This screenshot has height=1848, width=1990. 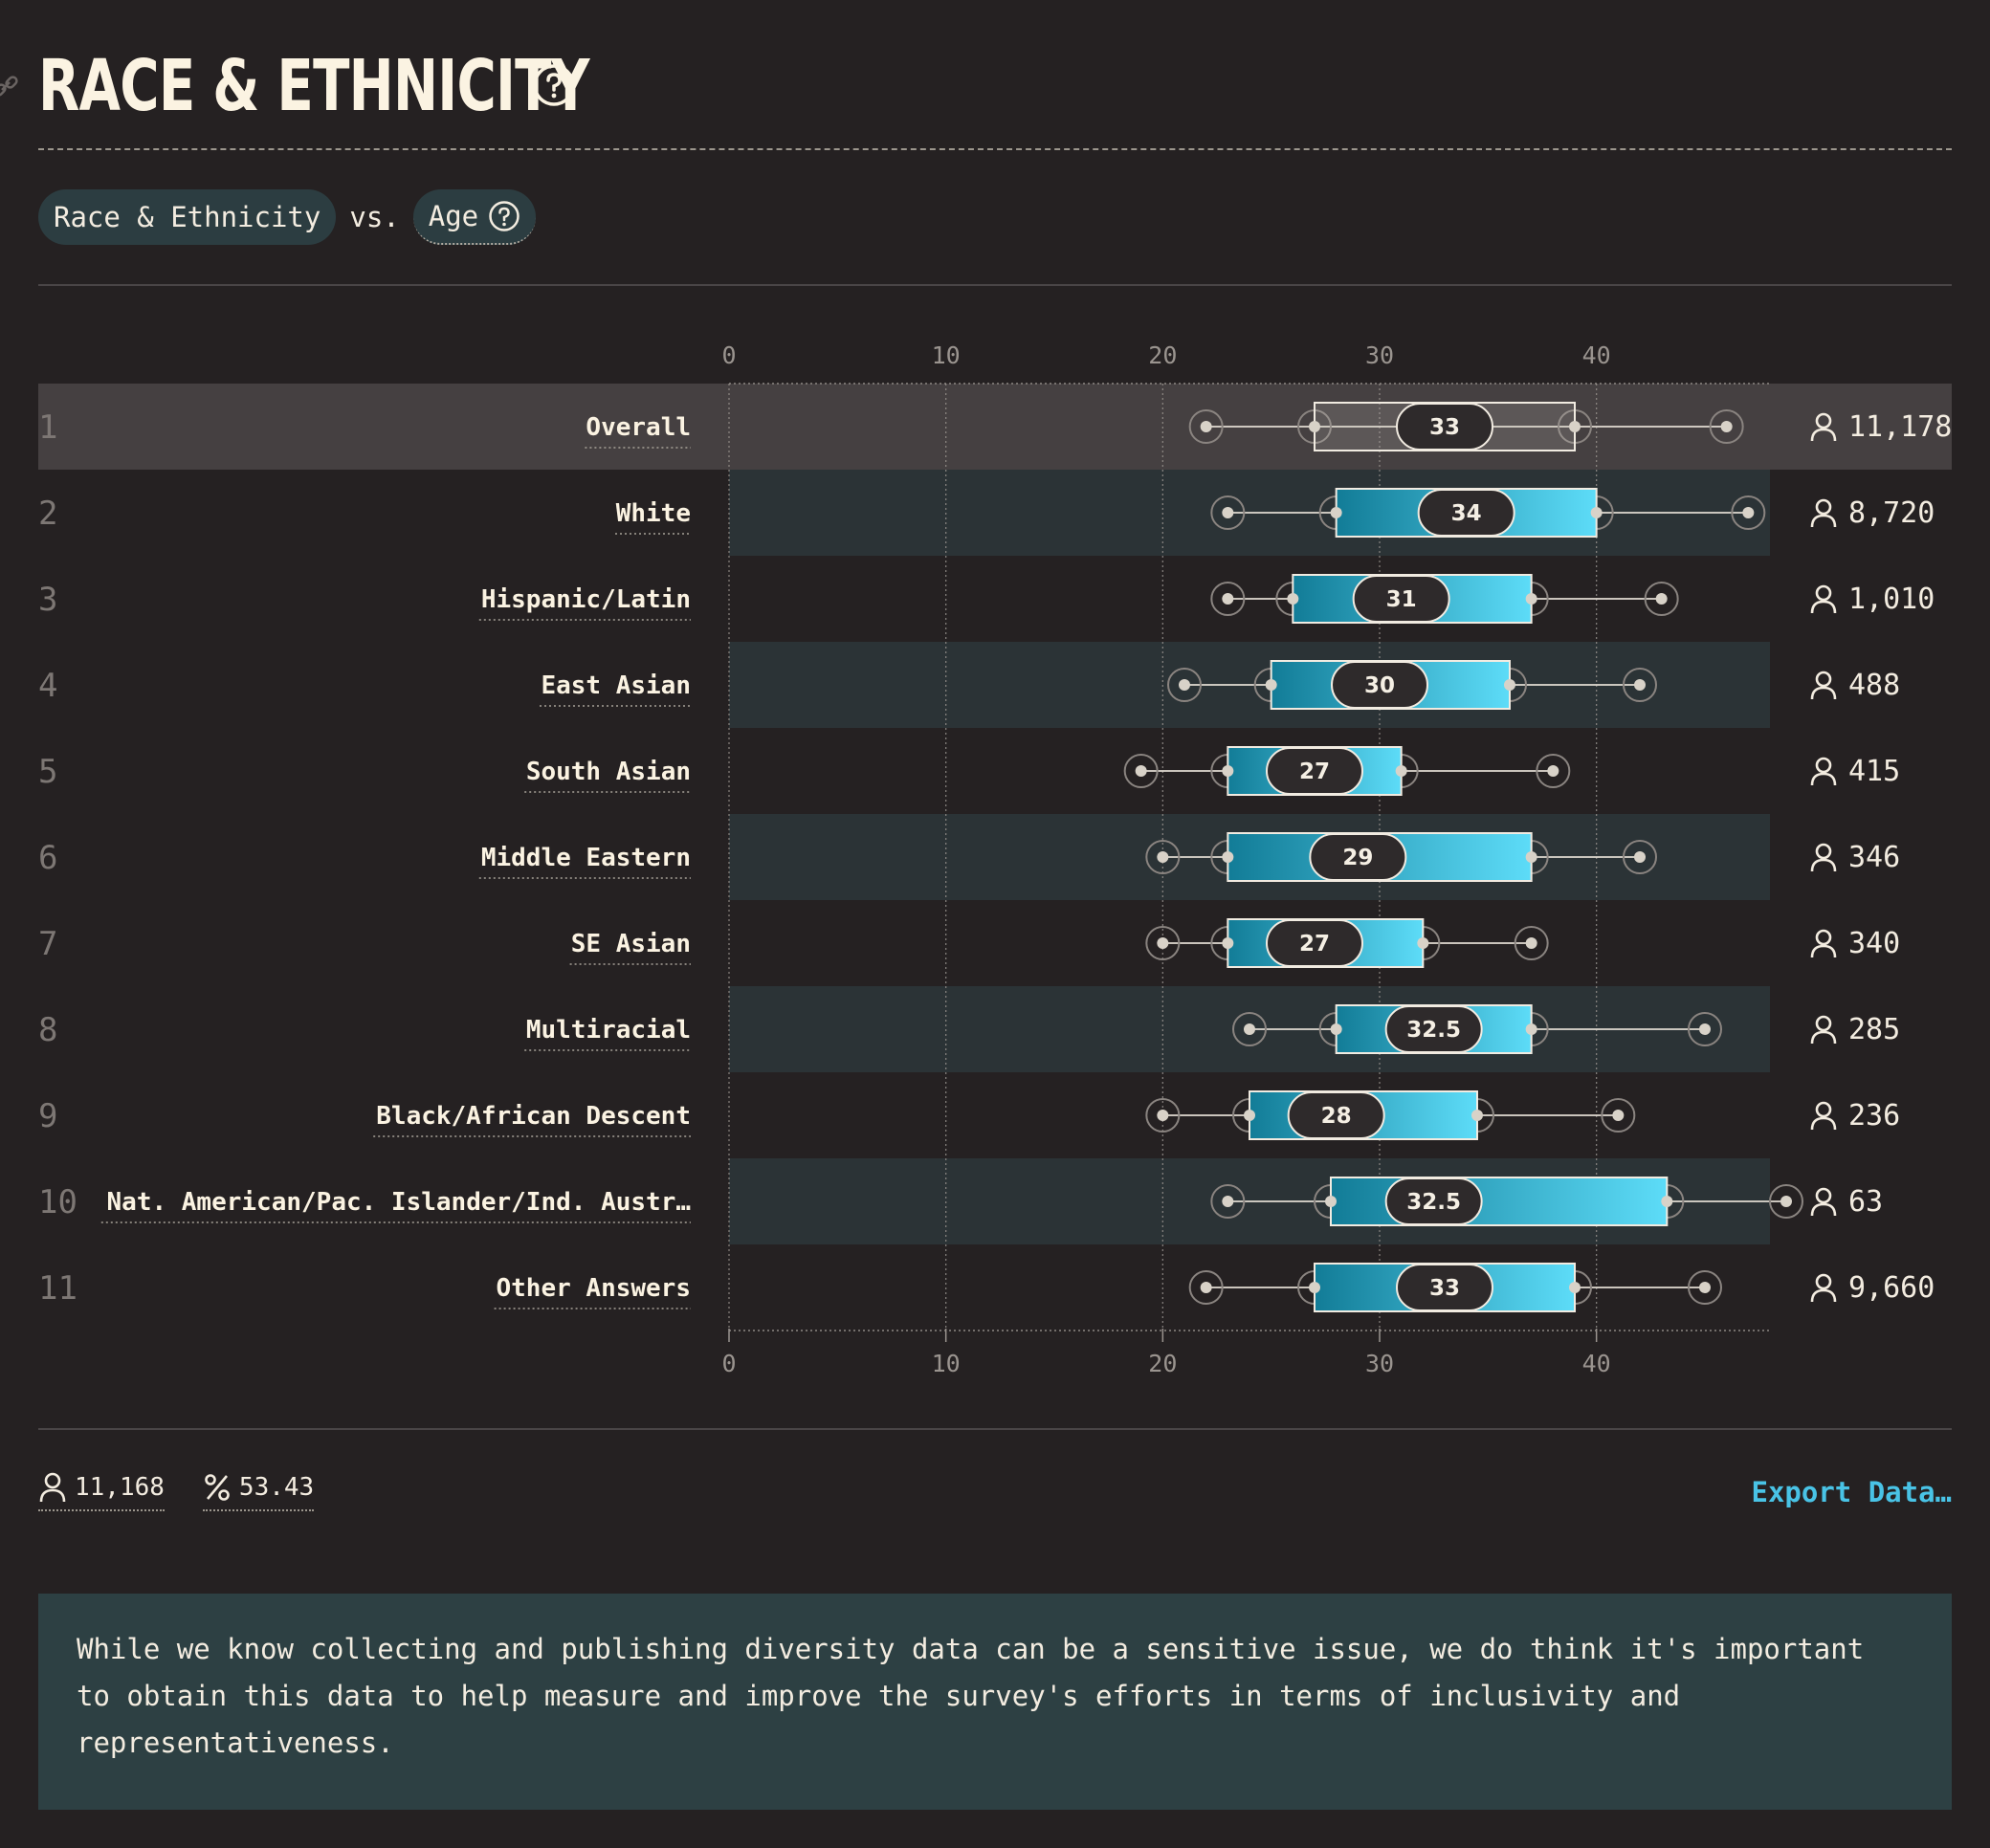 I want to click on row-rank: 11, so click(x=58, y=1288).